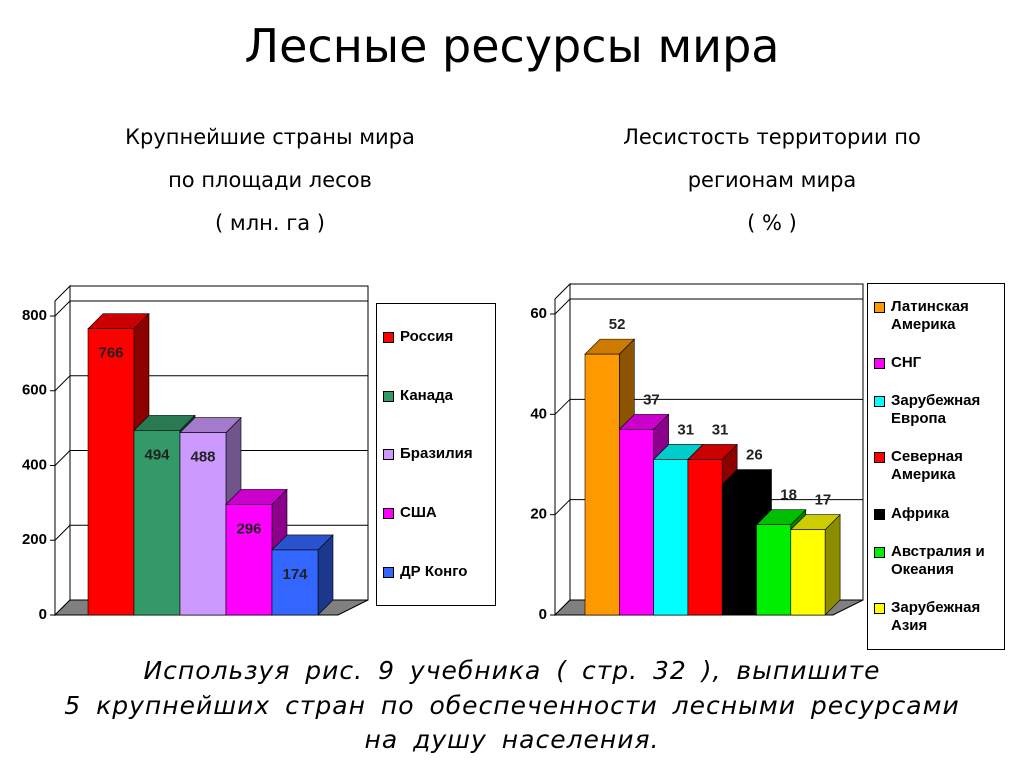 This screenshot has width=1024, height=768. I want to click on legend-item: ДР Конго, so click(436, 572).